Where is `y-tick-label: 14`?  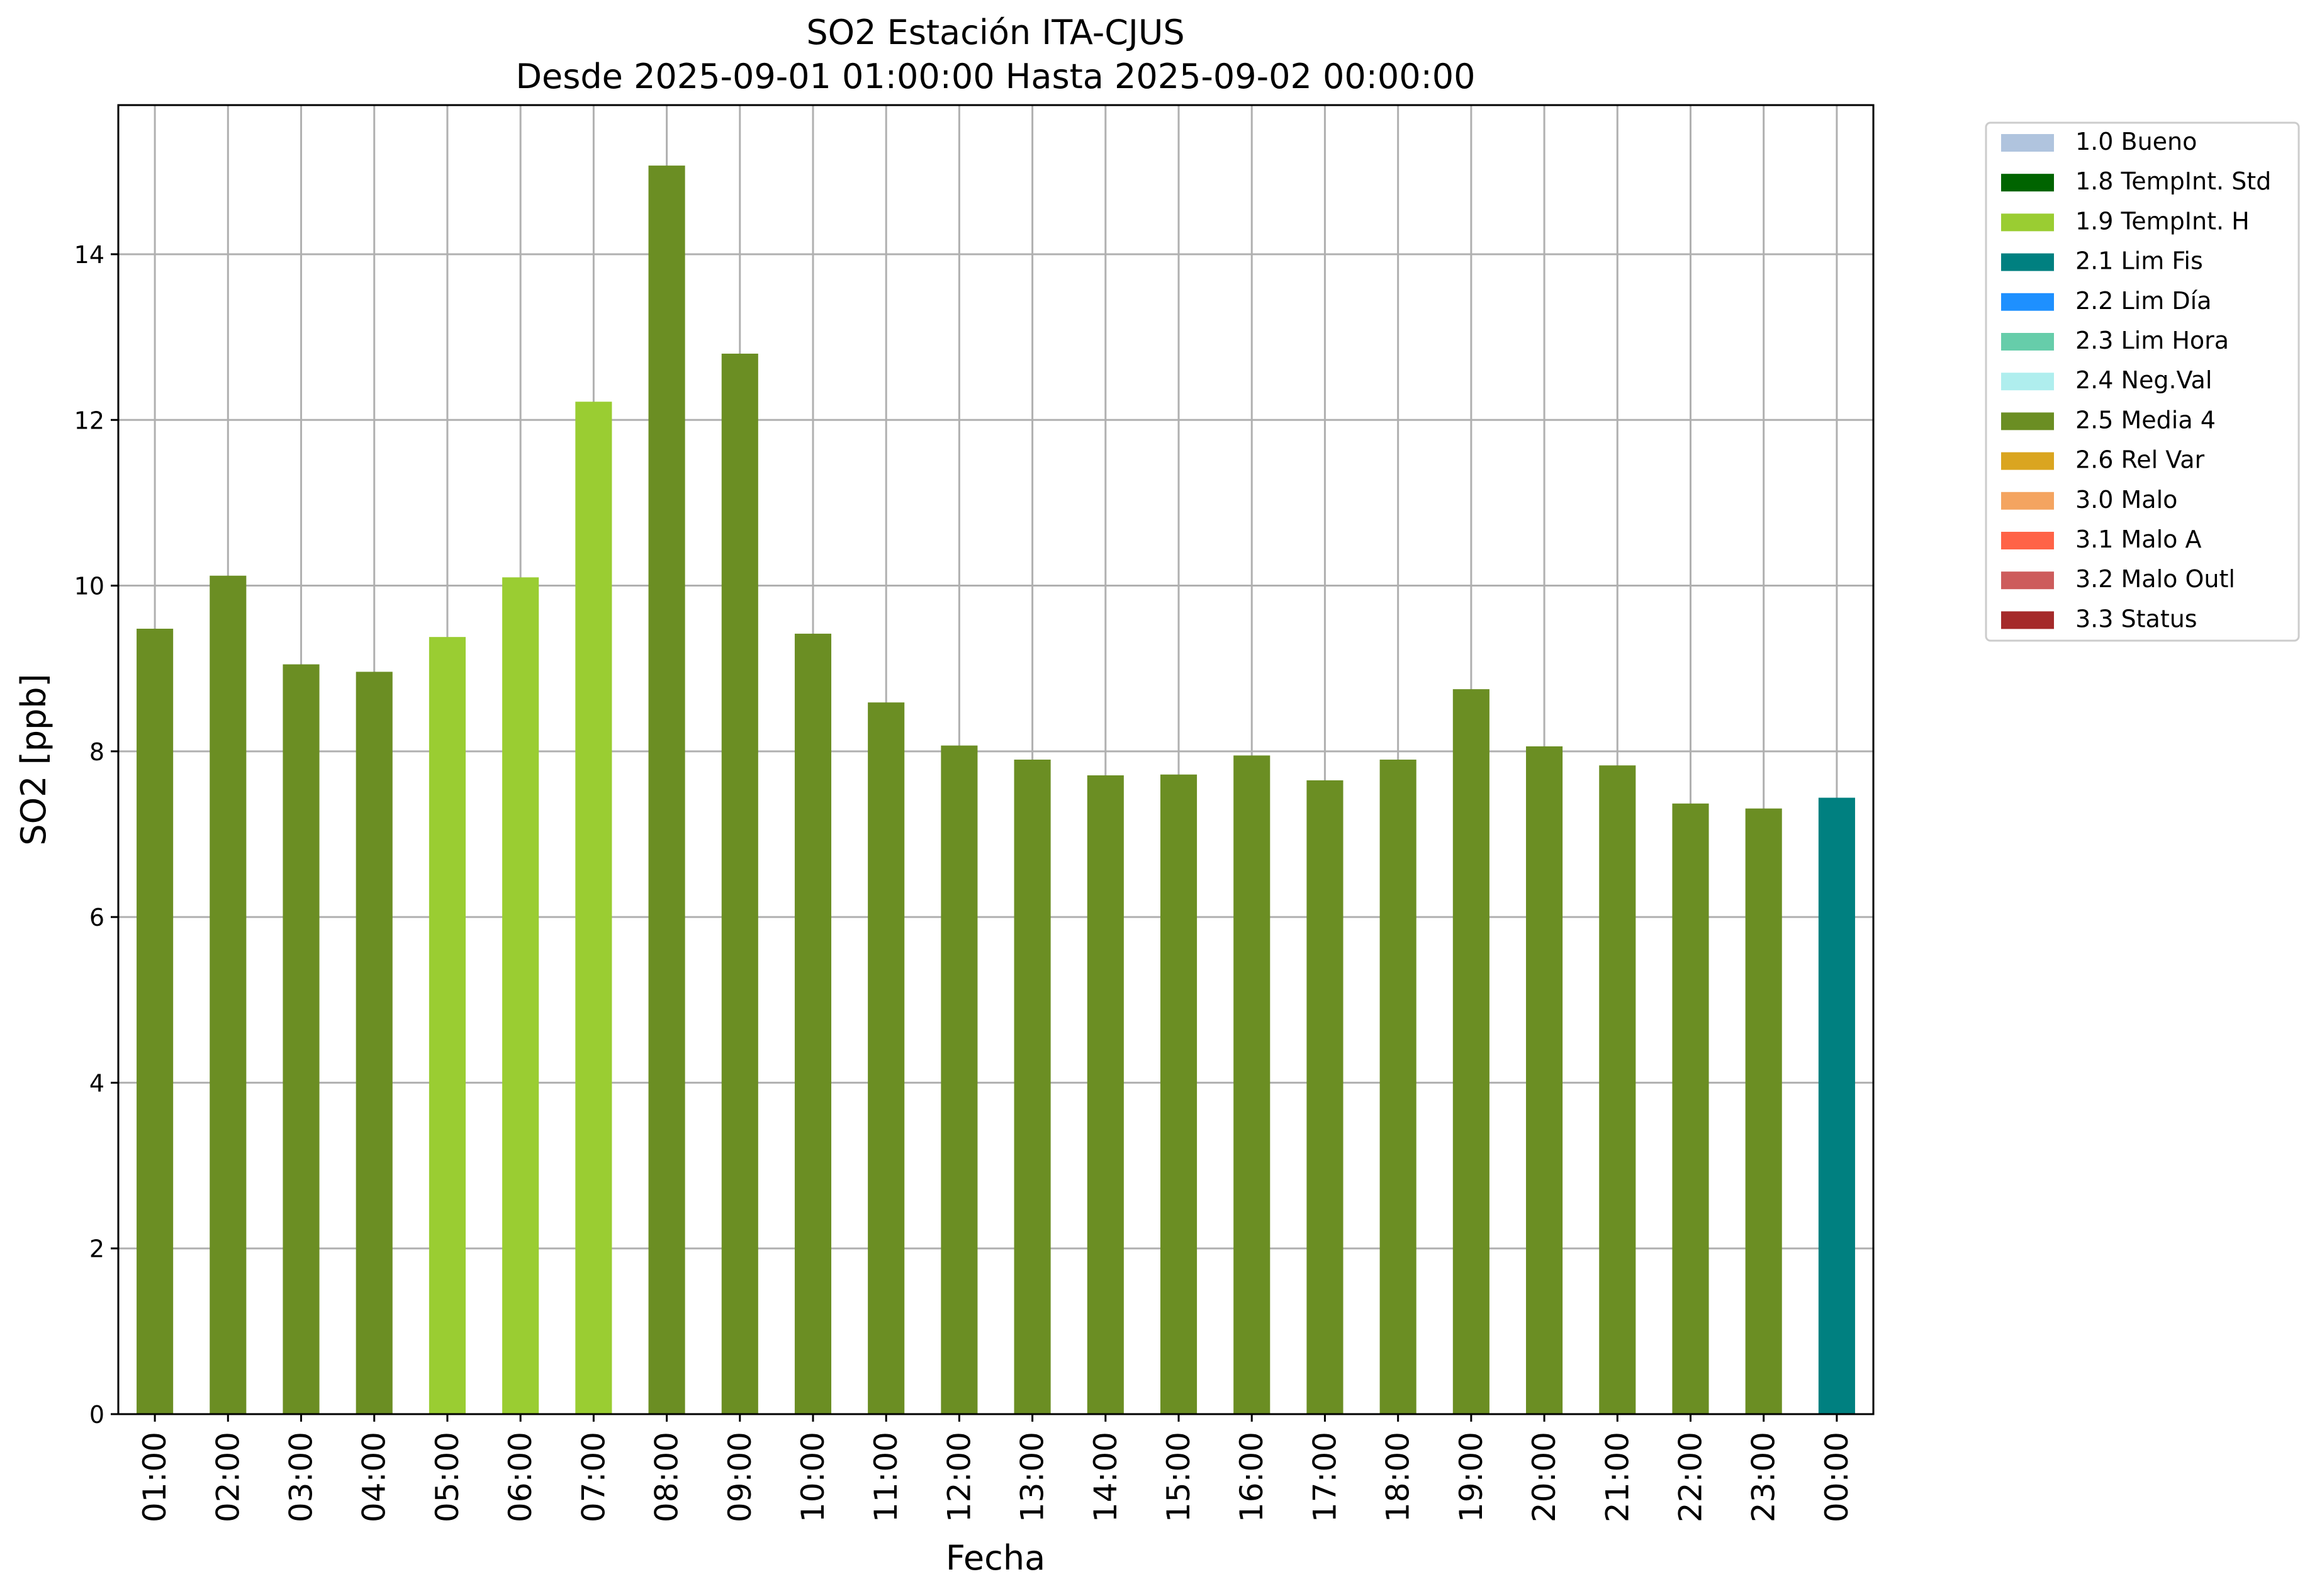 y-tick-label: 14 is located at coordinates (89, 255).